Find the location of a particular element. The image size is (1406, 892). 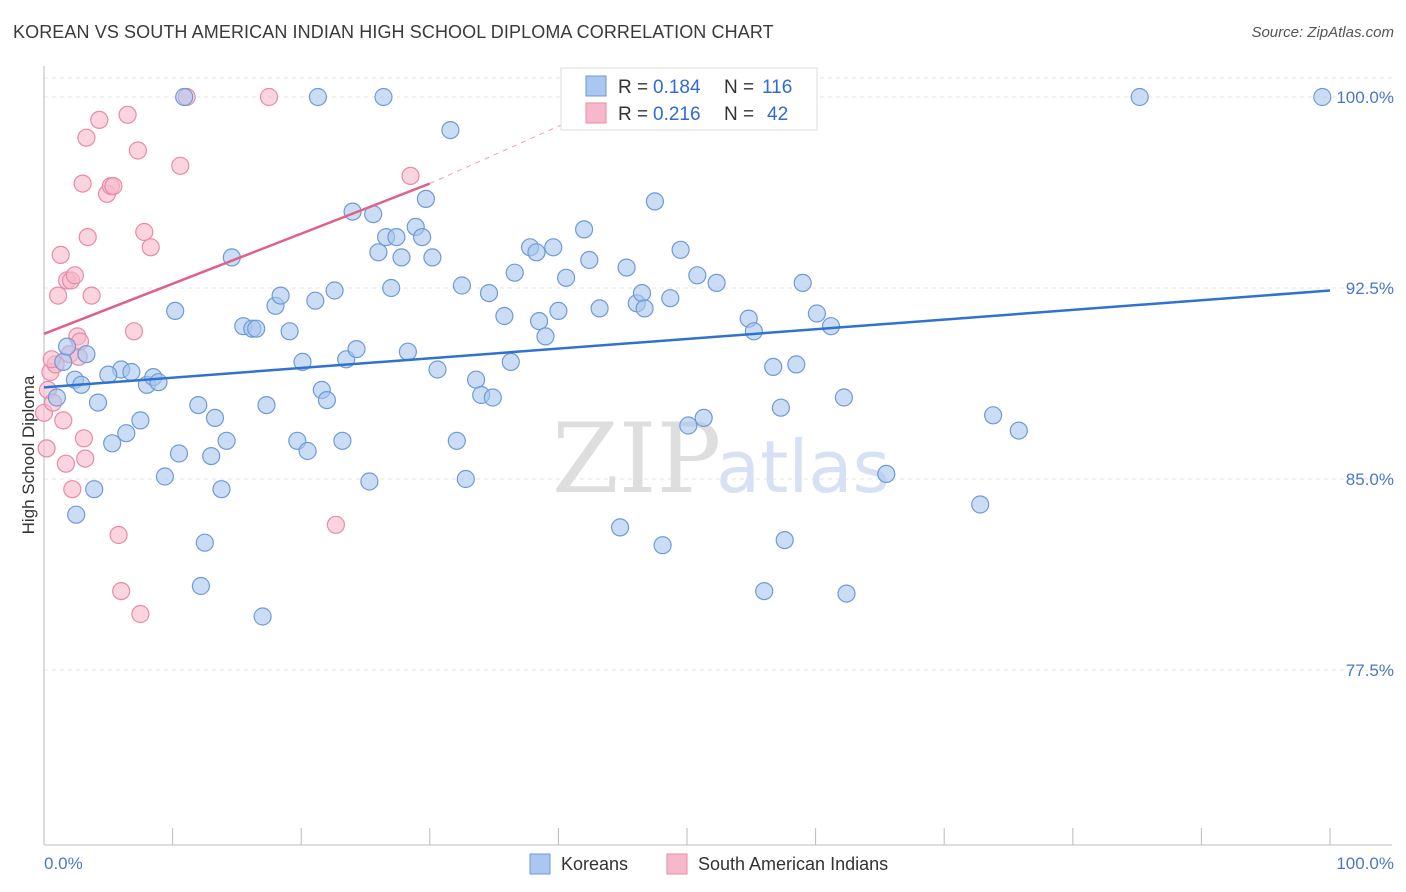

y-tick-labels: 77.5% 85.0% 92.5% 100.0% is located at coordinates (1365, 384).